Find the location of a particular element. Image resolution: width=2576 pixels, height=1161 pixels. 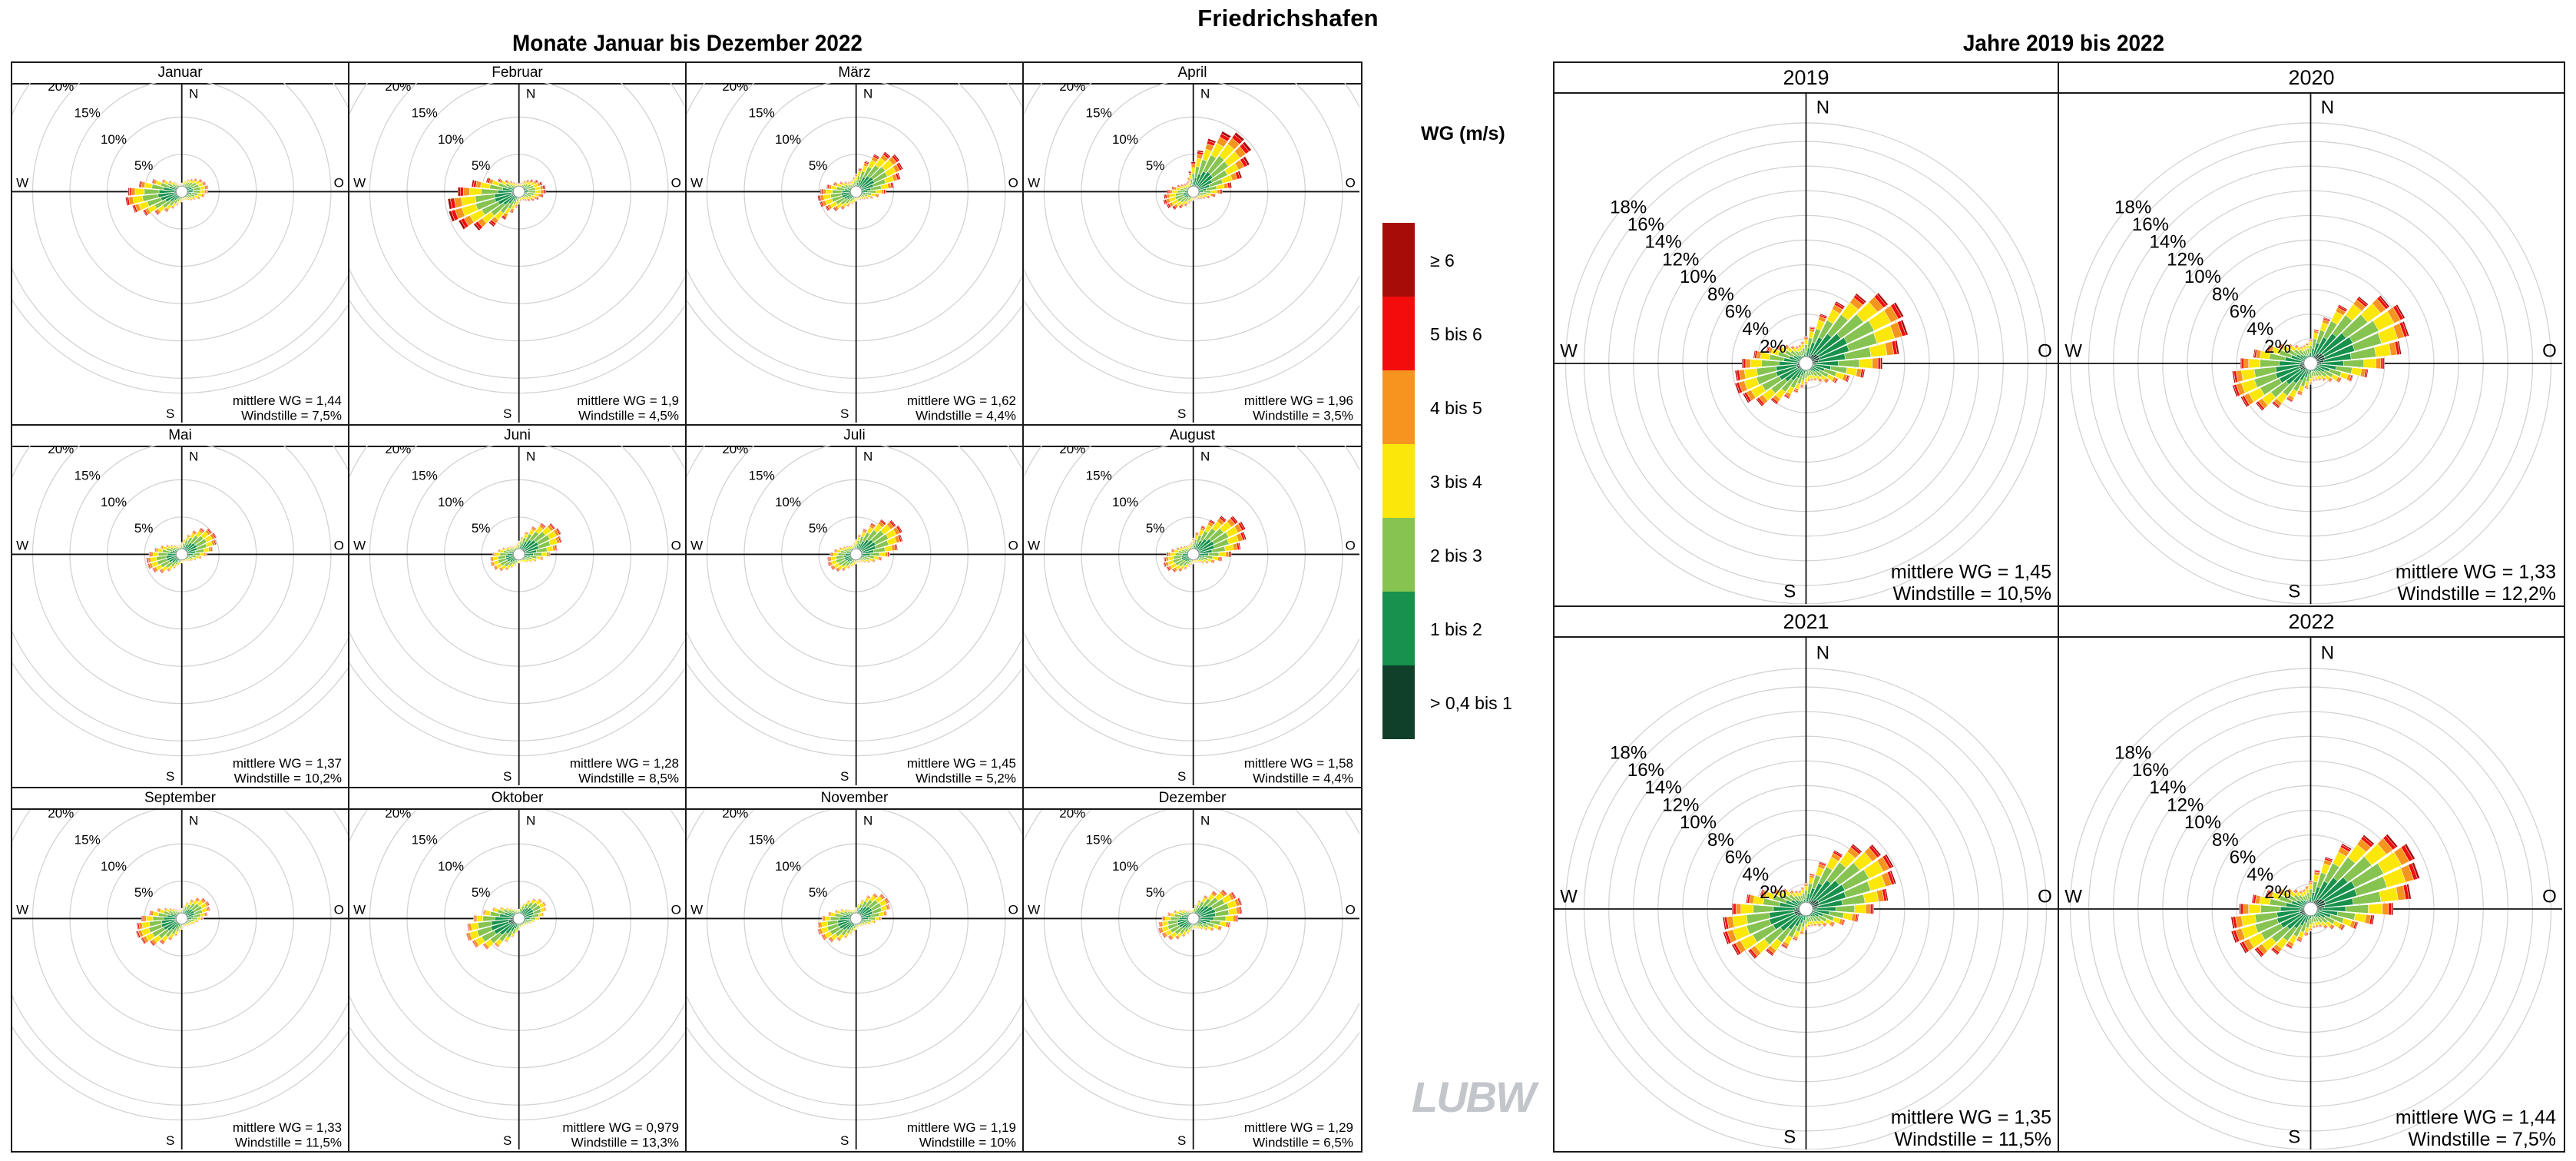

legend-label-1: 5 bis 6 is located at coordinates (1456, 334).